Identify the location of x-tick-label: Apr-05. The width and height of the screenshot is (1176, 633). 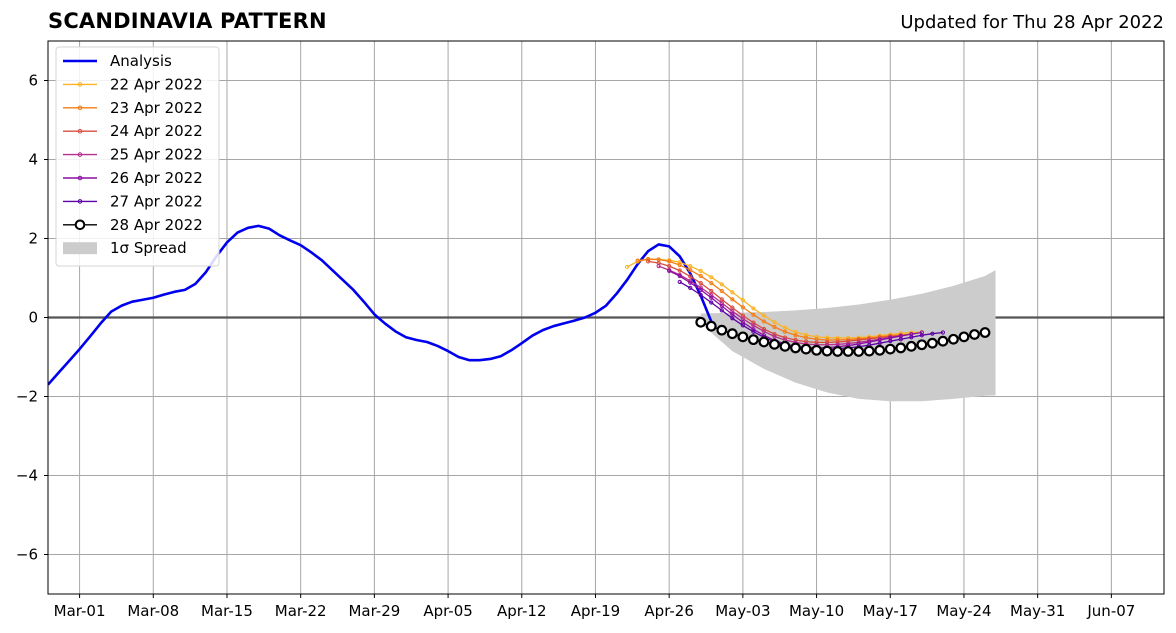
(448, 611).